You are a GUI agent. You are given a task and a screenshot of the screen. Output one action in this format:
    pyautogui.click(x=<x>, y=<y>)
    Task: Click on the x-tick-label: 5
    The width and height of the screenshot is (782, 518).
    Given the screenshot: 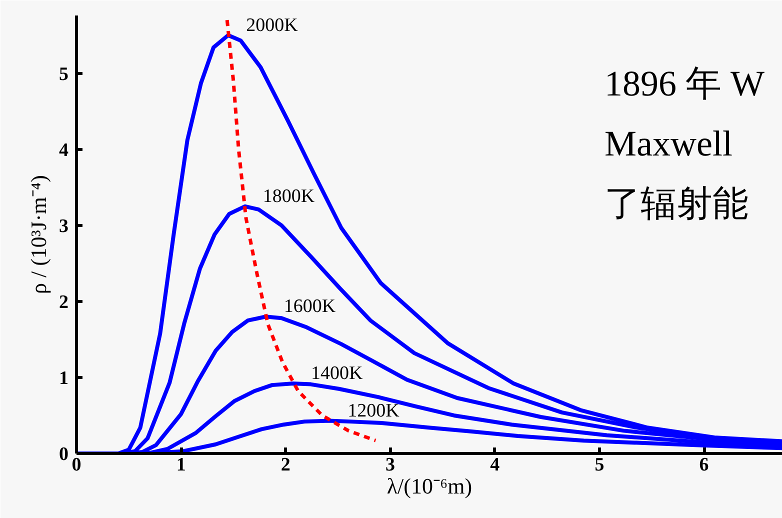 What is the action you would take?
    pyautogui.click(x=599, y=465)
    